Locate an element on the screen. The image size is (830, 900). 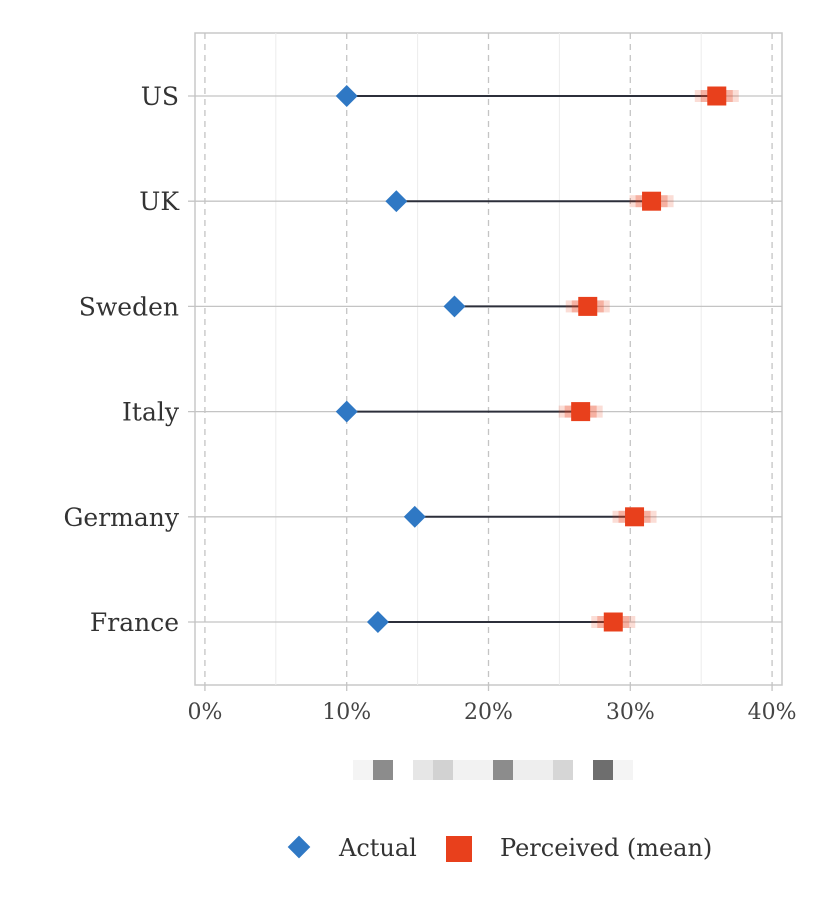
row-germany: Germany is located at coordinates (422, 517).